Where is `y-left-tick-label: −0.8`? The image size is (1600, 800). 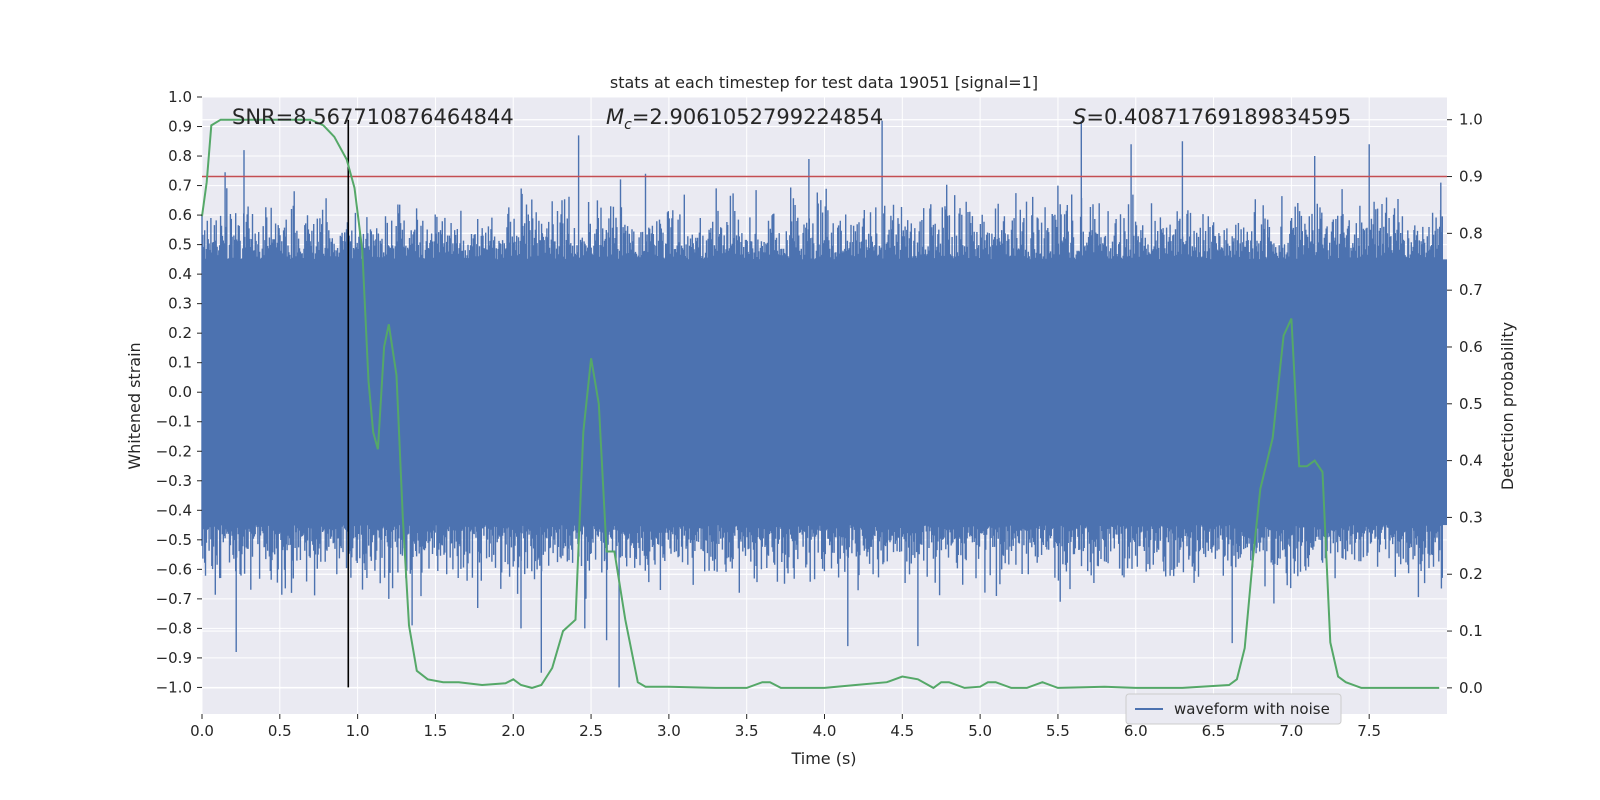
y-left-tick-label: −0.8 is located at coordinates (174, 628).